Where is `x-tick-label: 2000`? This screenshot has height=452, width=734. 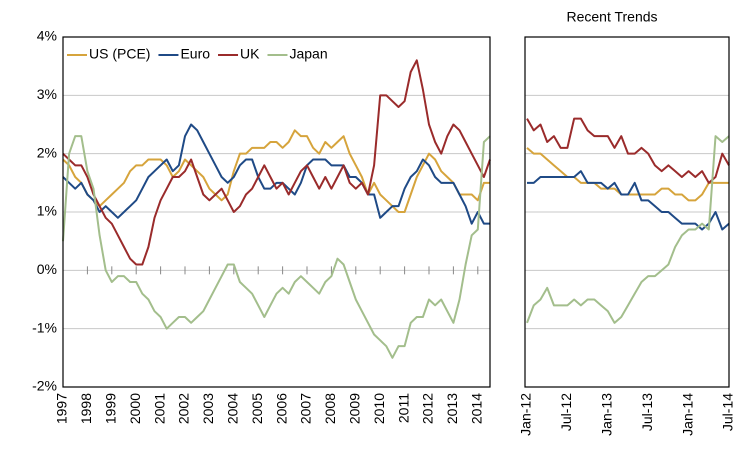 x-tick-label: 2000 is located at coordinates (135, 408).